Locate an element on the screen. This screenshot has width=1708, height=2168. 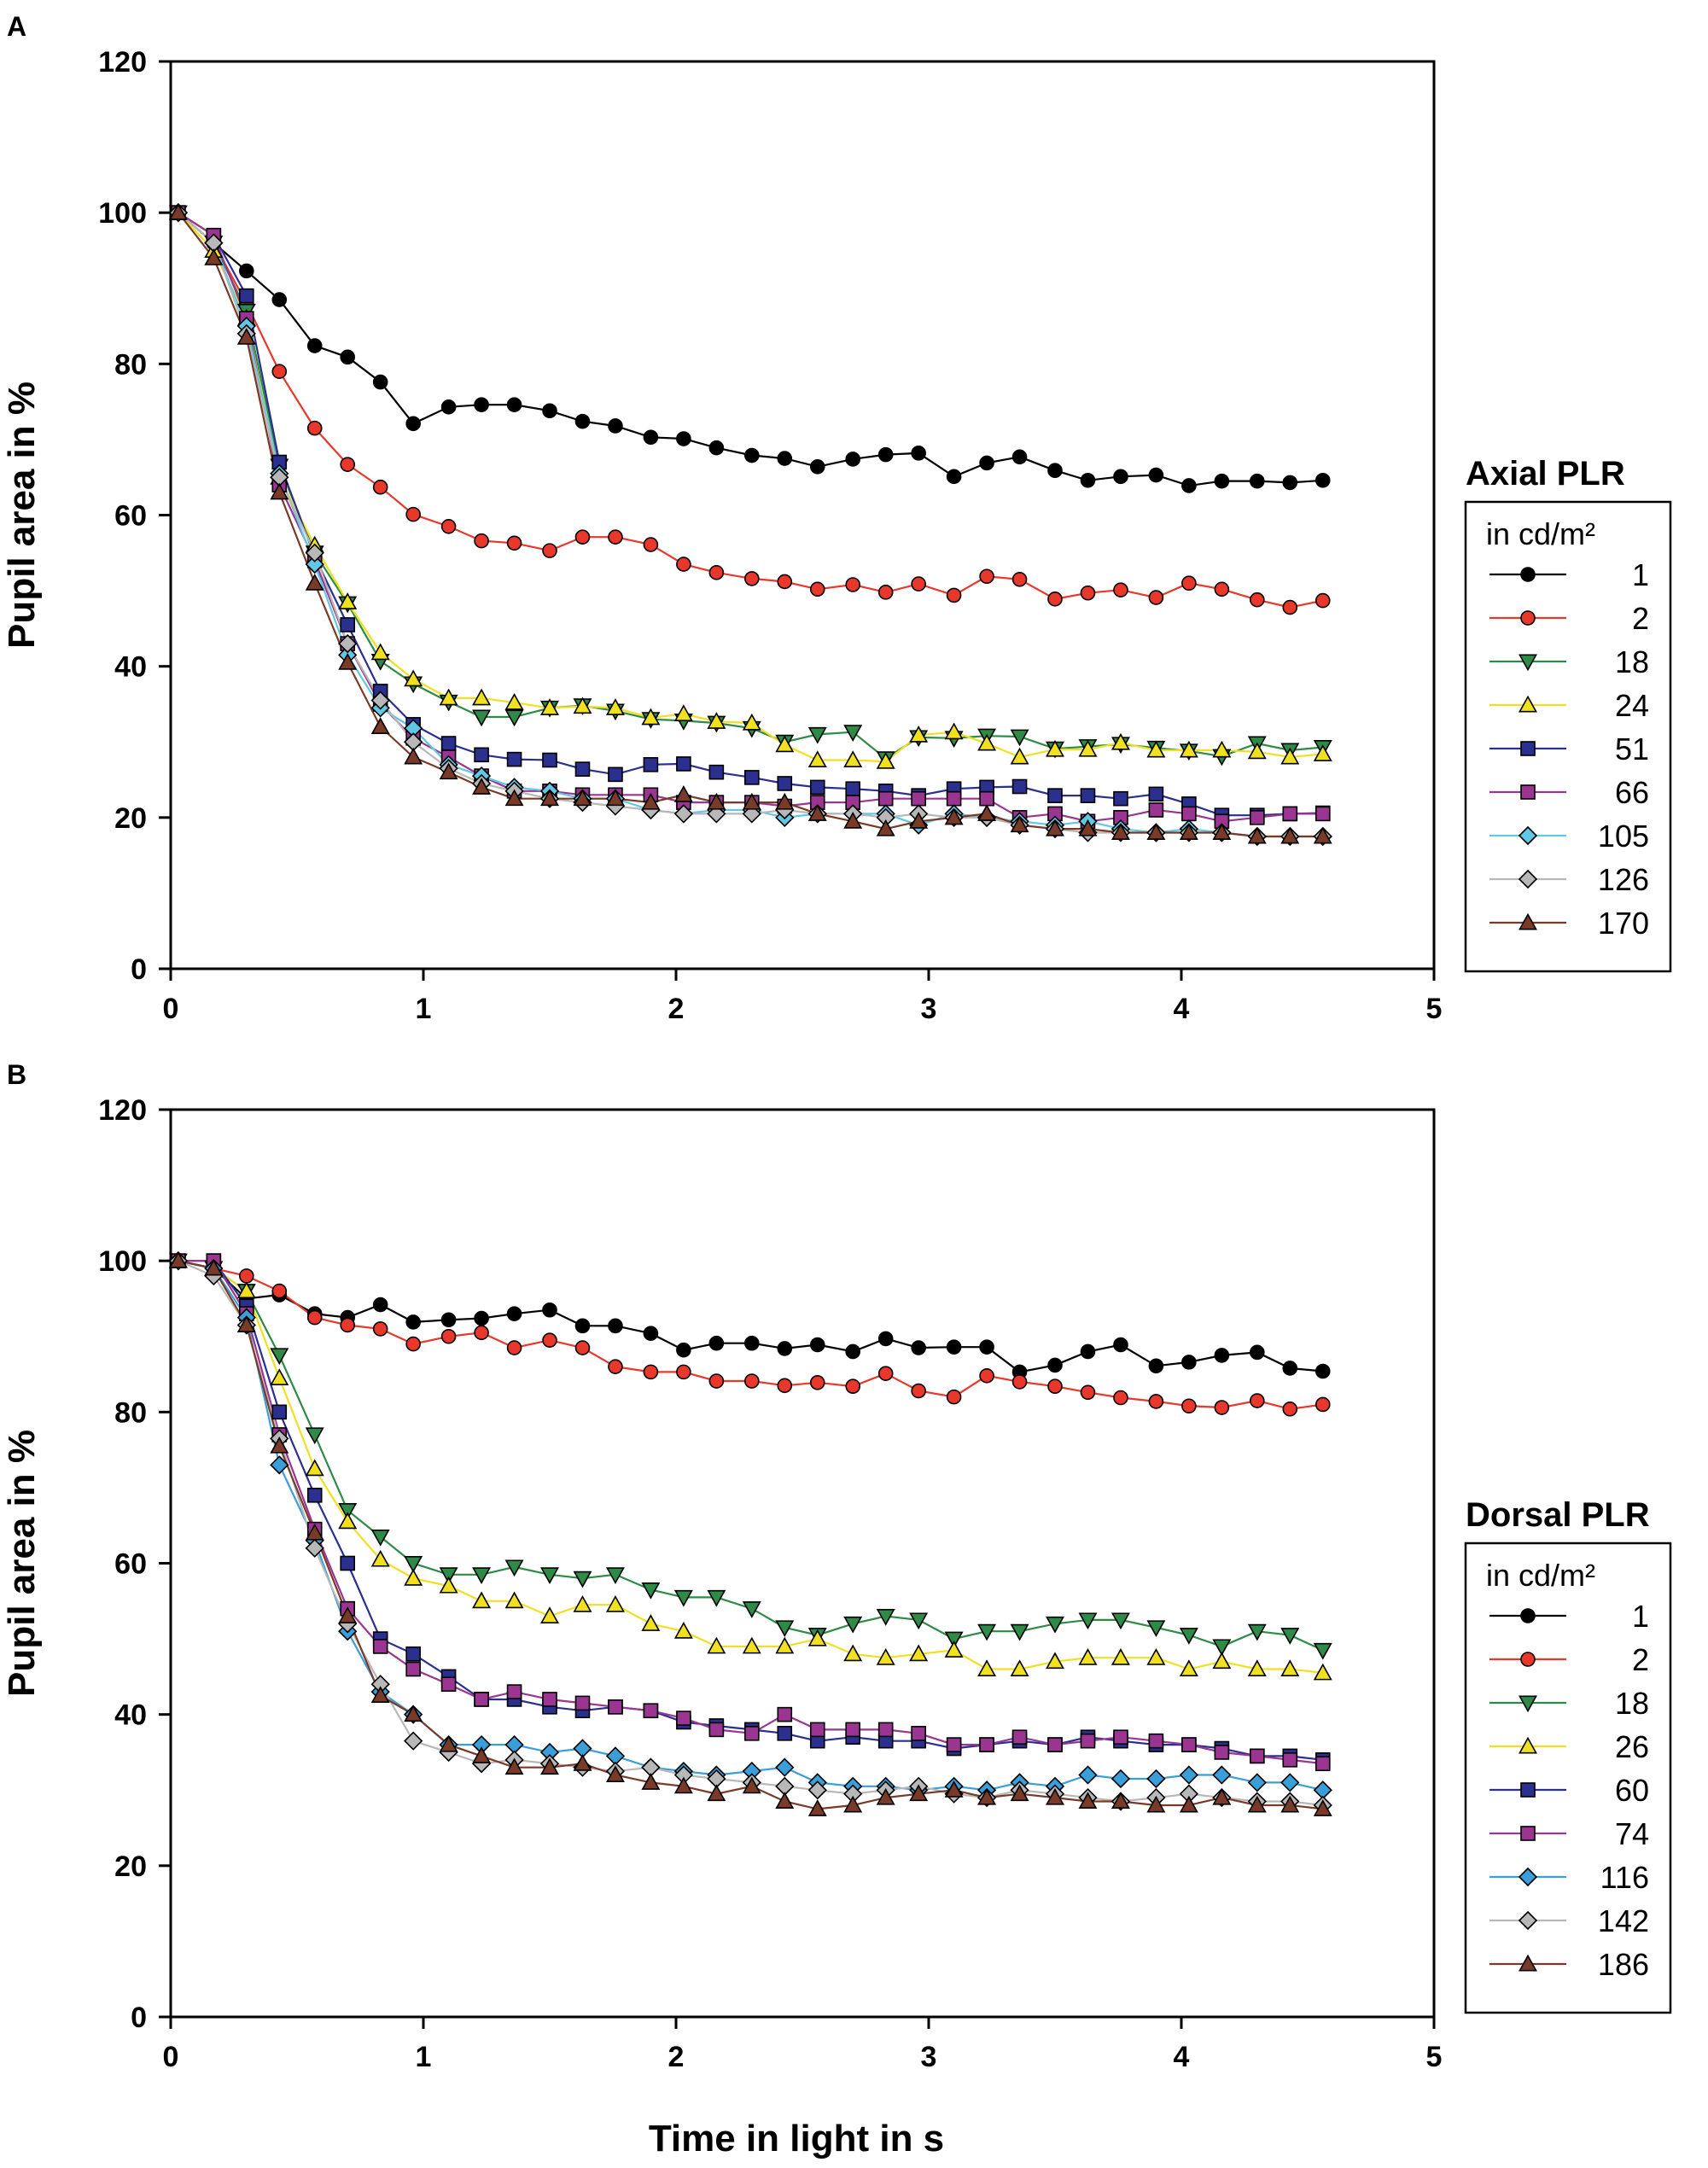
y-tick-label: 60 is located at coordinates (131, 1564).